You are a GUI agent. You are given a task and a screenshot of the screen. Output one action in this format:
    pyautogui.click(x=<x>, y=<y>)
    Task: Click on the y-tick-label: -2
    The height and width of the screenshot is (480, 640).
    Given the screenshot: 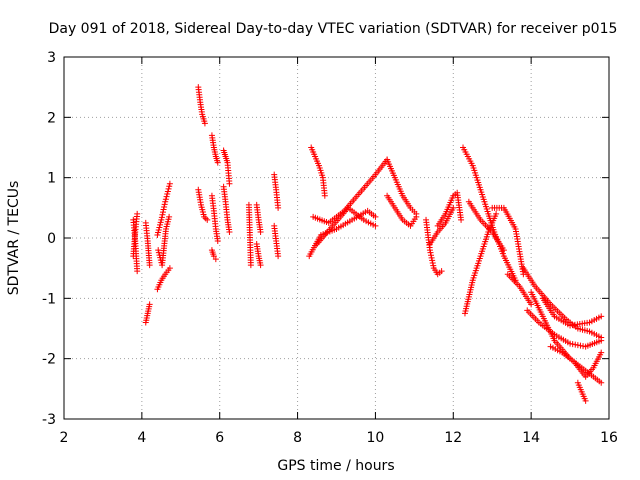 What is the action you would take?
    pyautogui.click(x=49, y=360)
    